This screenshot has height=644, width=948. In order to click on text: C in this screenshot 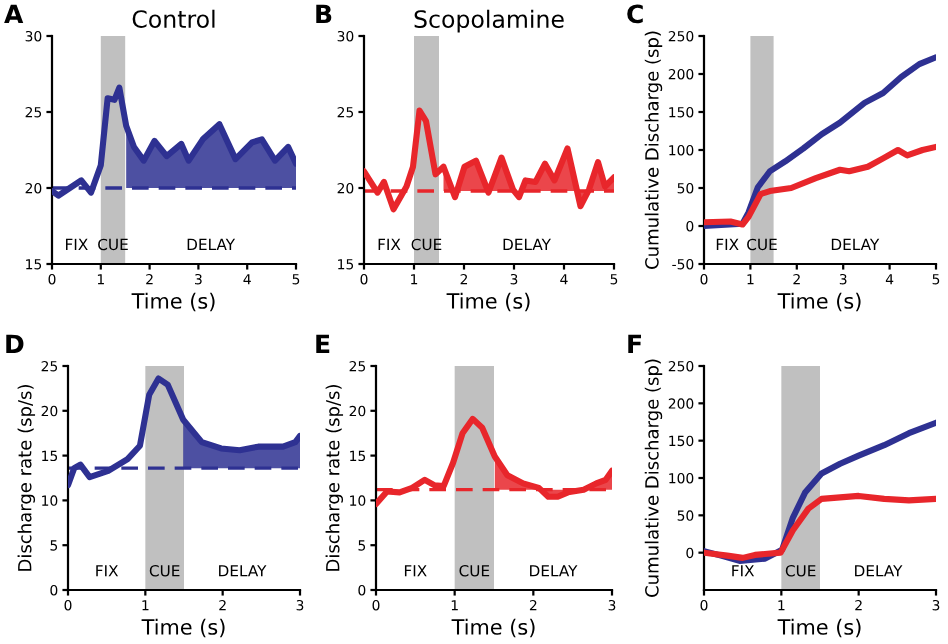, I will do `click(635, 14)`.